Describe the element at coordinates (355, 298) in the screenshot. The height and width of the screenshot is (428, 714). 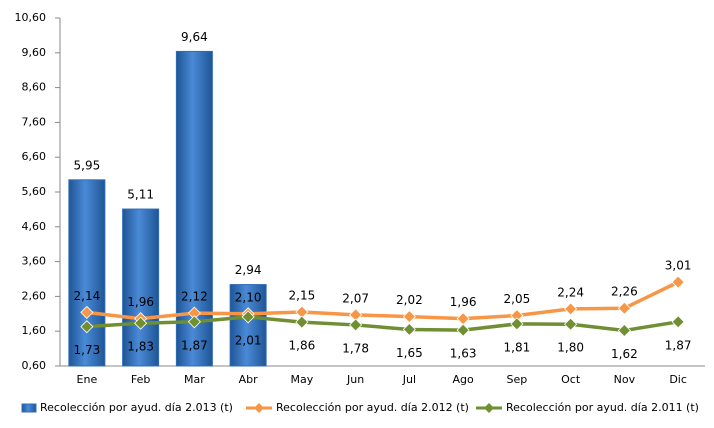
I see `data-label: 2,07` at that location.